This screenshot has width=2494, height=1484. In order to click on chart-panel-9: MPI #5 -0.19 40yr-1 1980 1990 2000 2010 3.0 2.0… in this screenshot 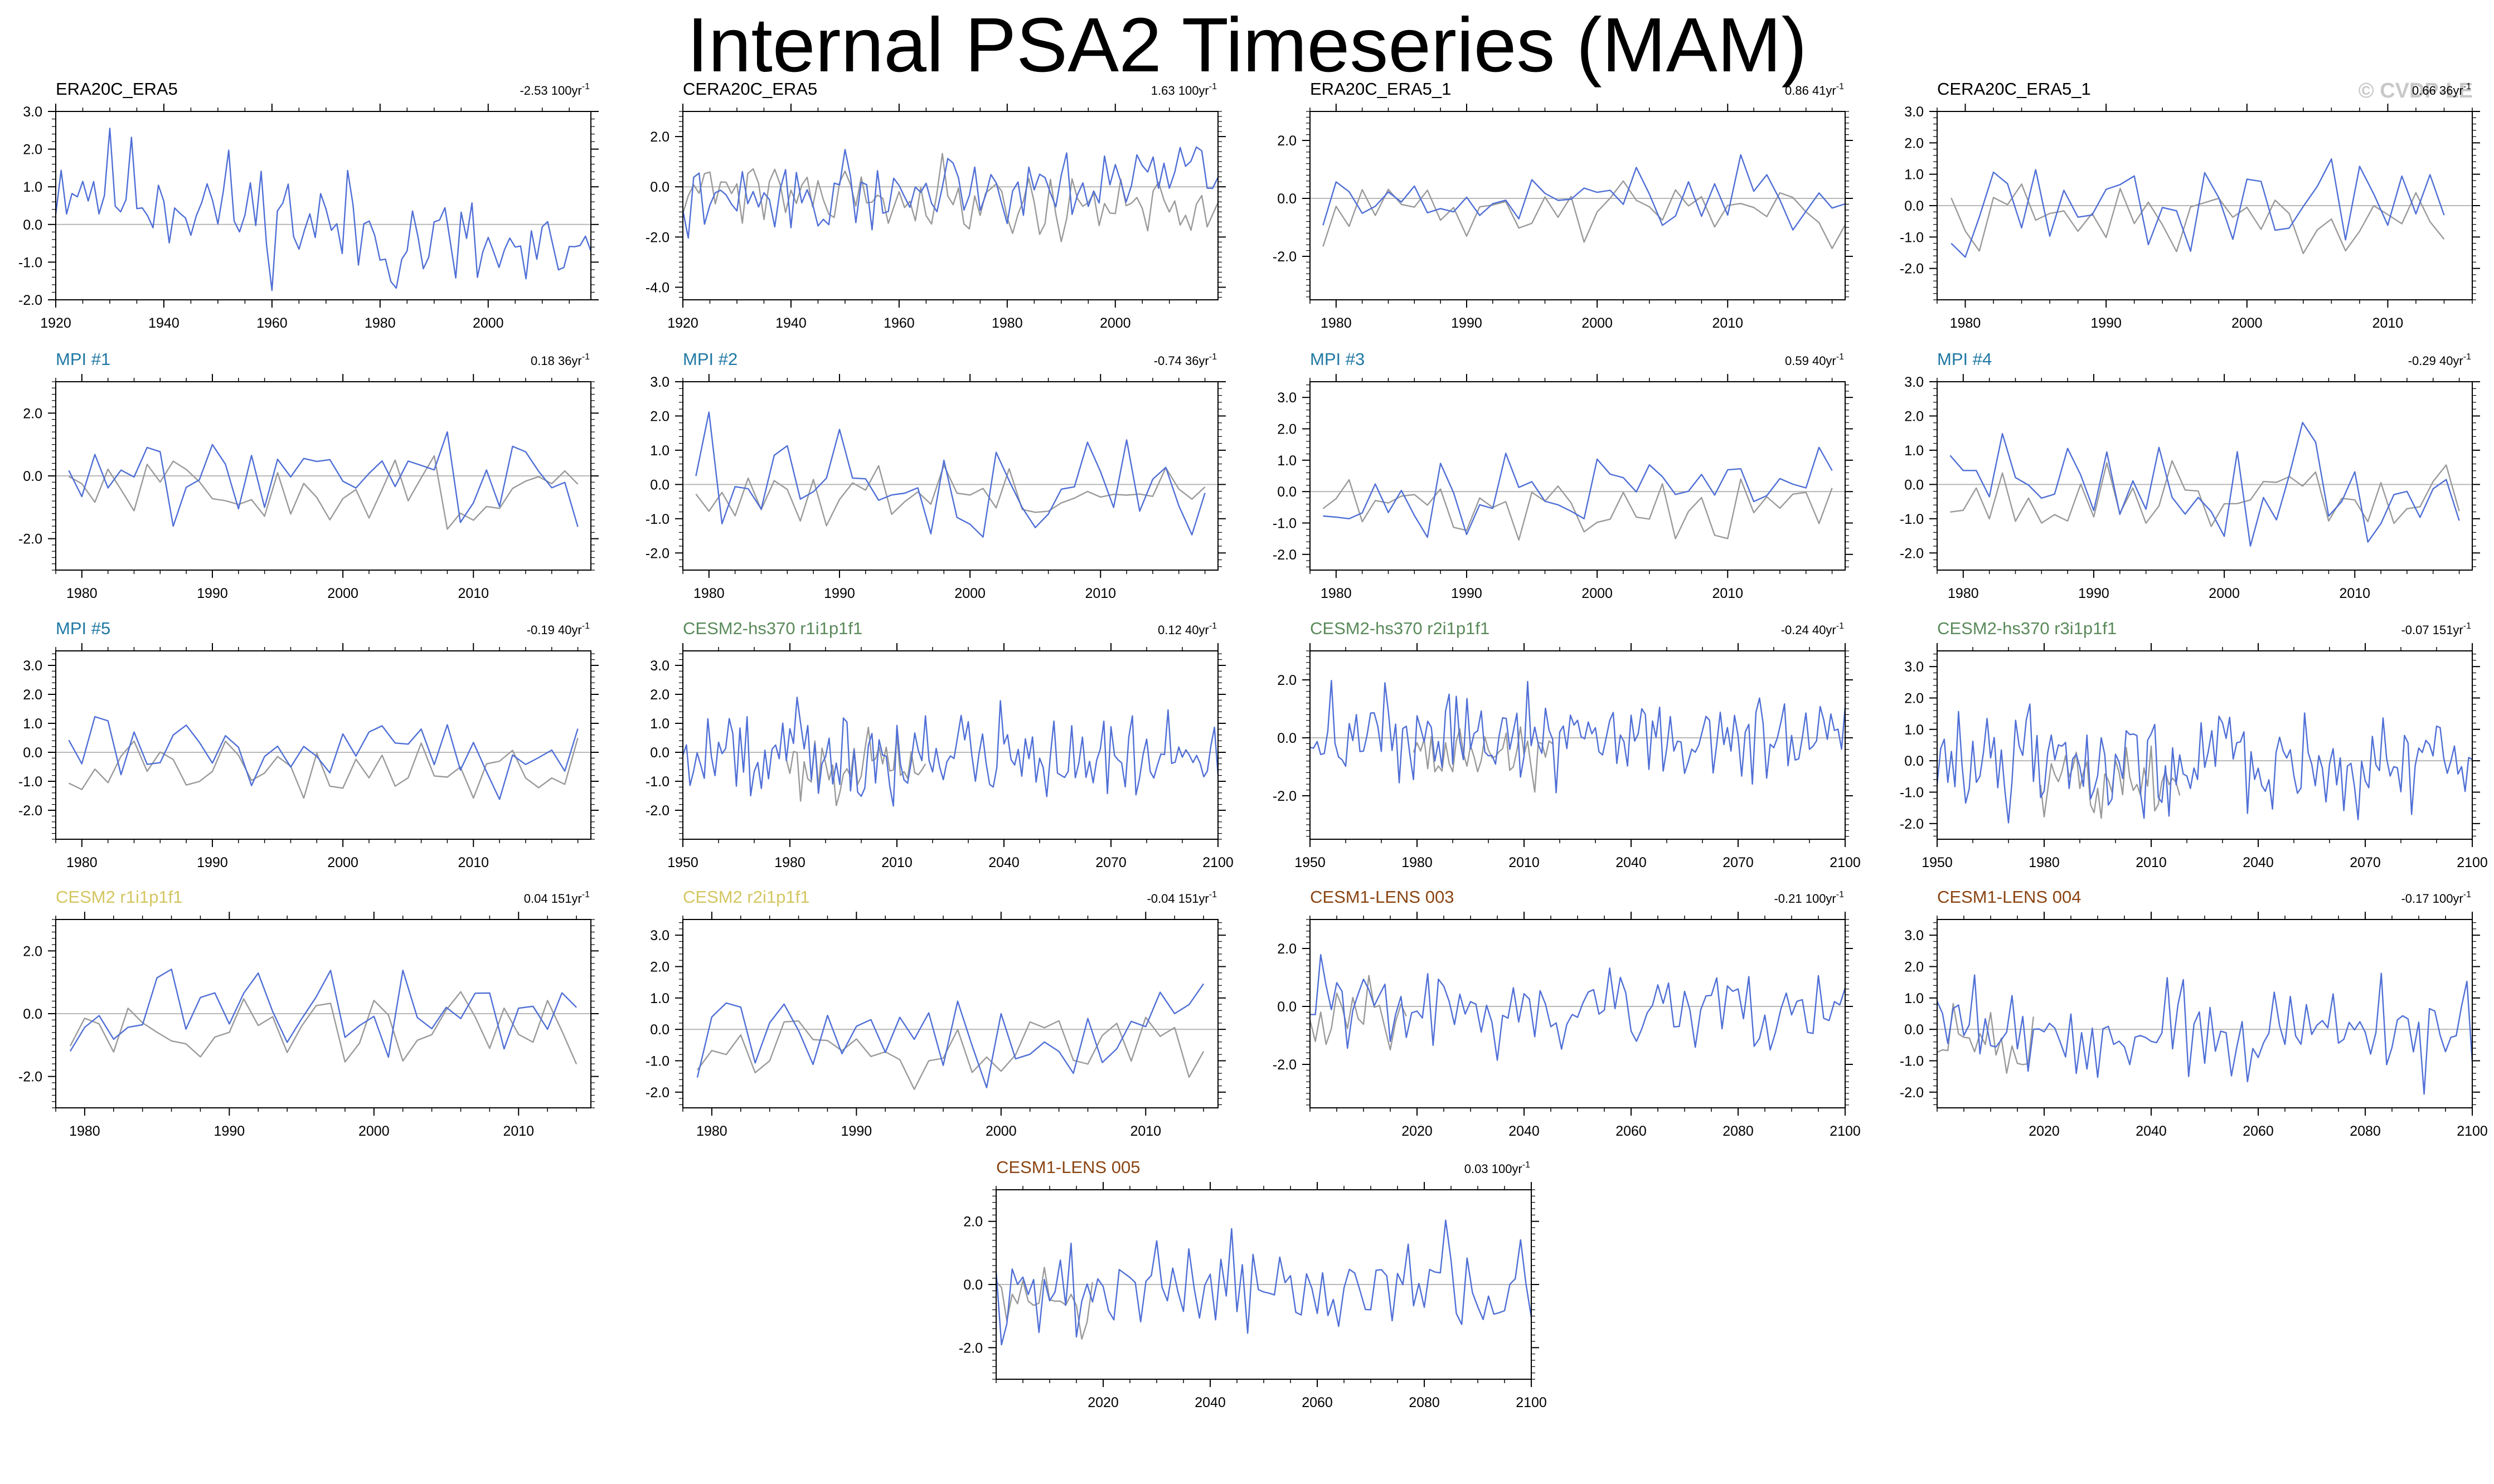, I will do `click(308, 744)`.